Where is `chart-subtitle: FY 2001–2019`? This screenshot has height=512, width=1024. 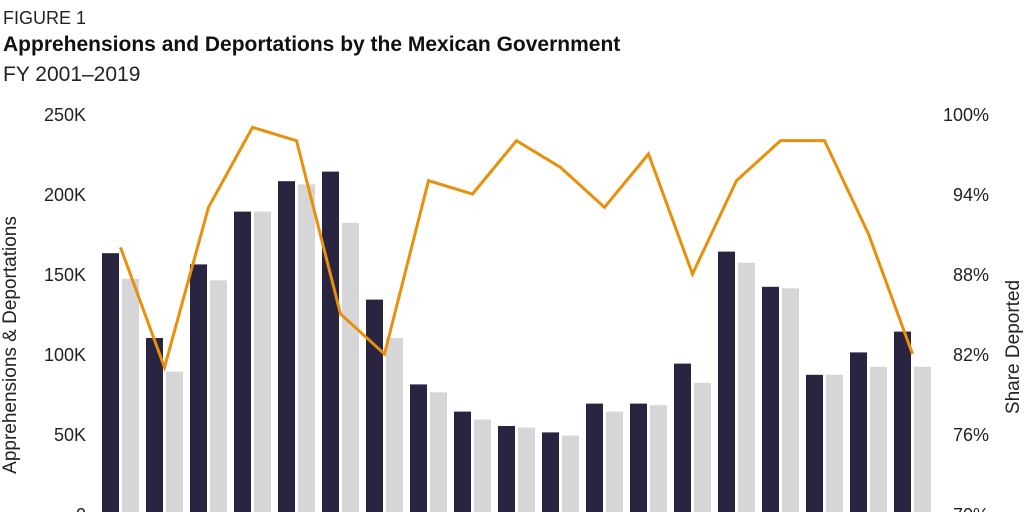 chart-subtitle: FY 2001–2019 is located at coordinates (72, 74).